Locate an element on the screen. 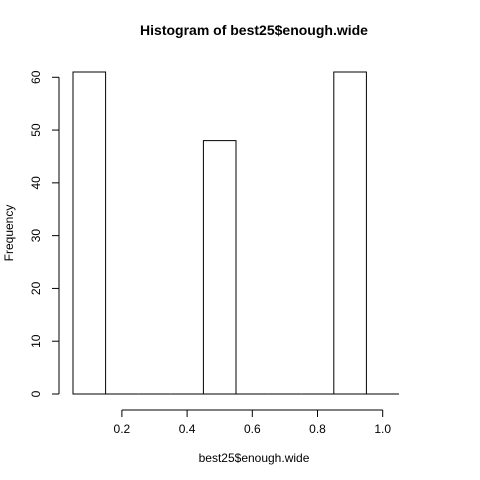 This screenshot has width=480, height=480. y-tick-label: 60 is located at coordinates (36, 77).